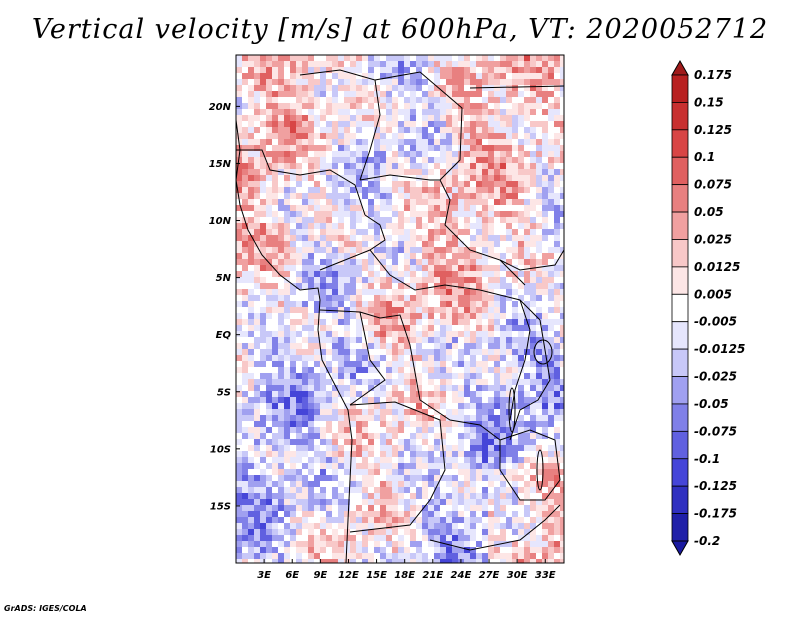  Describe the element at coordinates (432, 575) in the screenshot. I see `lon-tick-label: 21E` at that location.